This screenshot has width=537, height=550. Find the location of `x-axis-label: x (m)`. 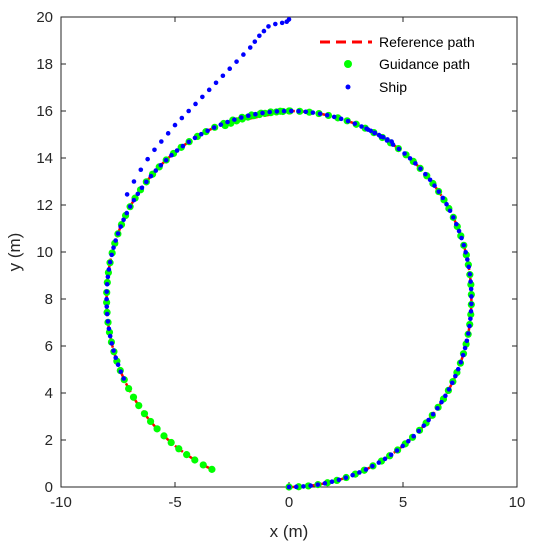

x-axis-label: x (m) is located at coordinates (289, 531).